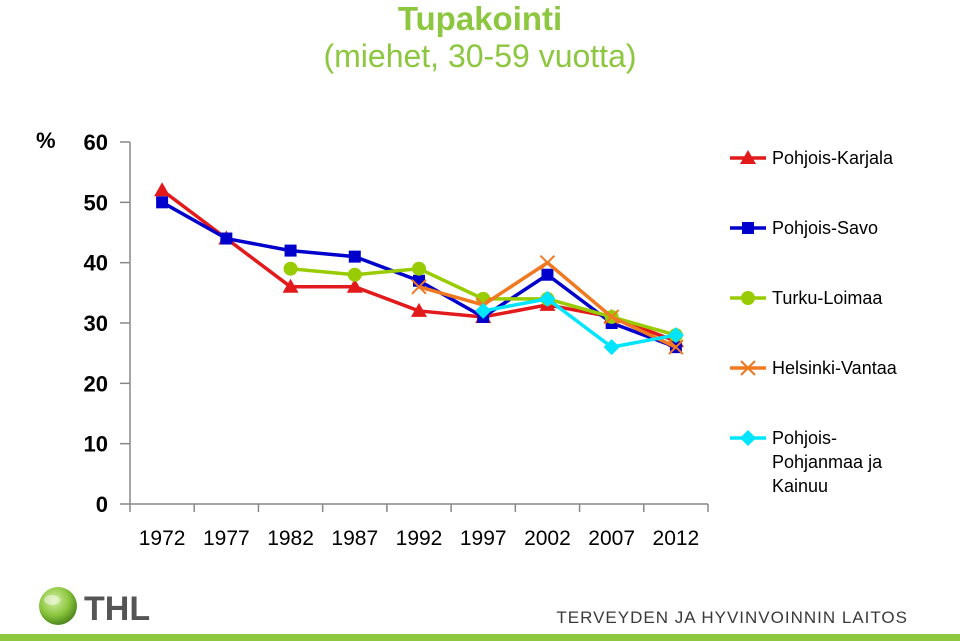 The height and width of the screenshot is (641, 960). What do you see at coordinates (483, 538) in the screenshot?
I see `x-tick-label: 1997` at bounding box center [483, 538].